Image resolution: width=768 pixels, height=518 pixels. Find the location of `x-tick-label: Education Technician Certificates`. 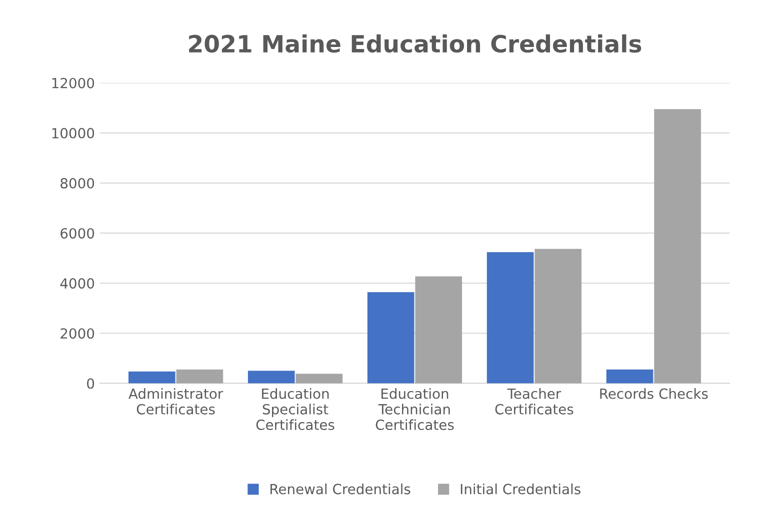

x-tick-label: Education Technician Certificates is located at coordinates (415, 409).